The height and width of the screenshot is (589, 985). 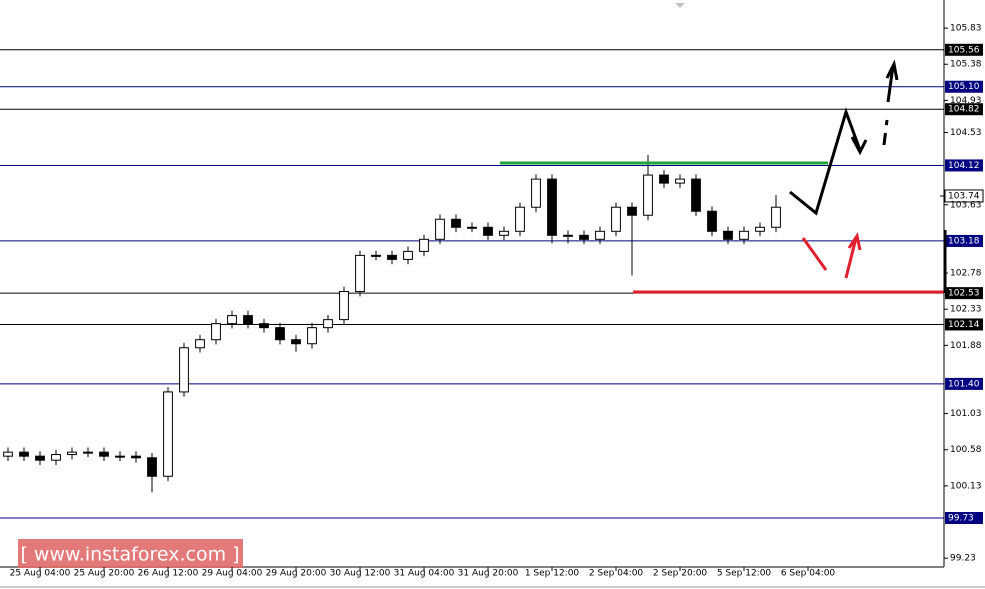 I want to click on y-tick-label: 99.23, so click(x=963, y=559).